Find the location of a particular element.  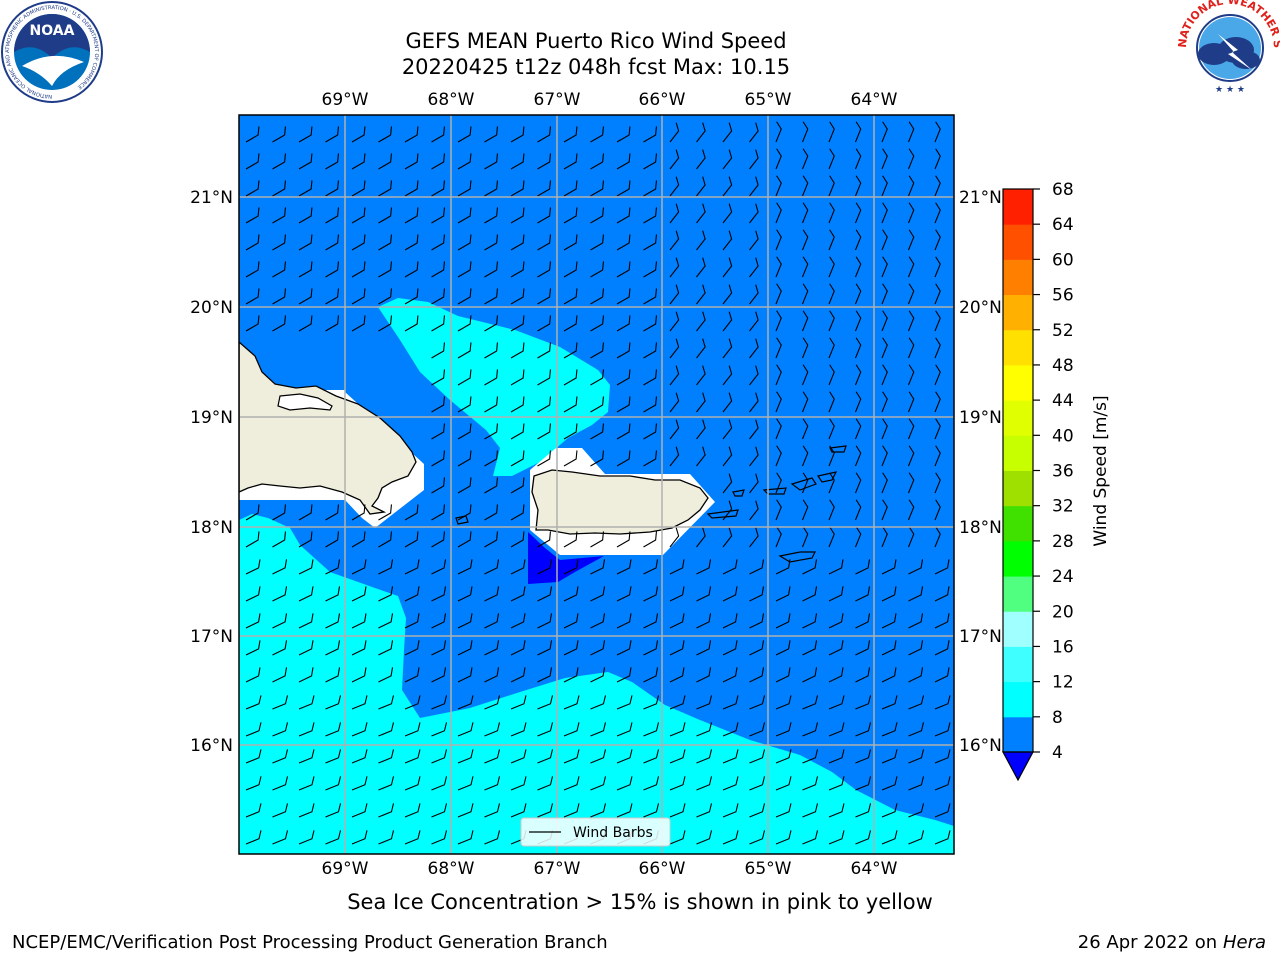

svg-text: 21°N is located at coordinates (211, 198).